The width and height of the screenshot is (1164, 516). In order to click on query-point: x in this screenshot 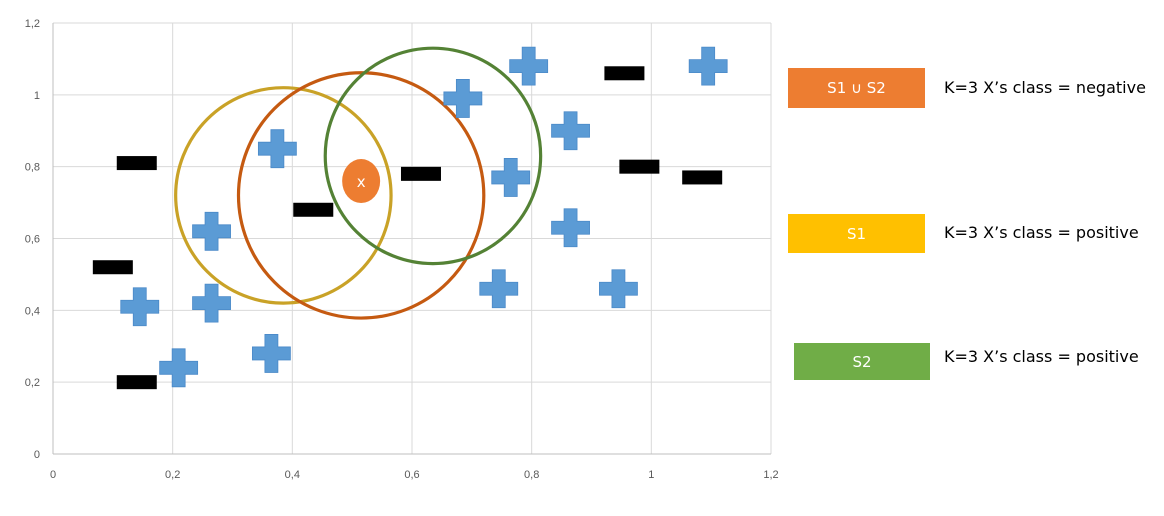, I will do `click(361, 181)`.